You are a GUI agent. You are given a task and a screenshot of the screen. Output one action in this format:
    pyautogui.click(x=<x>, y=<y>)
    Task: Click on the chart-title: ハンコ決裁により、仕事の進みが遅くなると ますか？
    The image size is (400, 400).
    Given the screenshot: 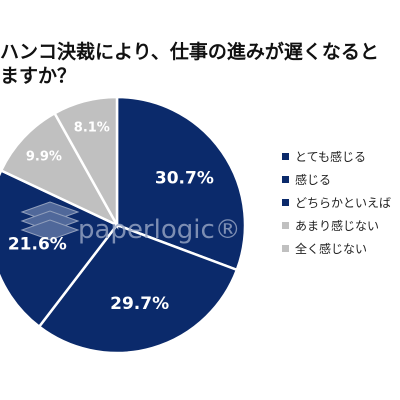 What is the action you would take?
    pyautogui.click(x=200, y=64)
    